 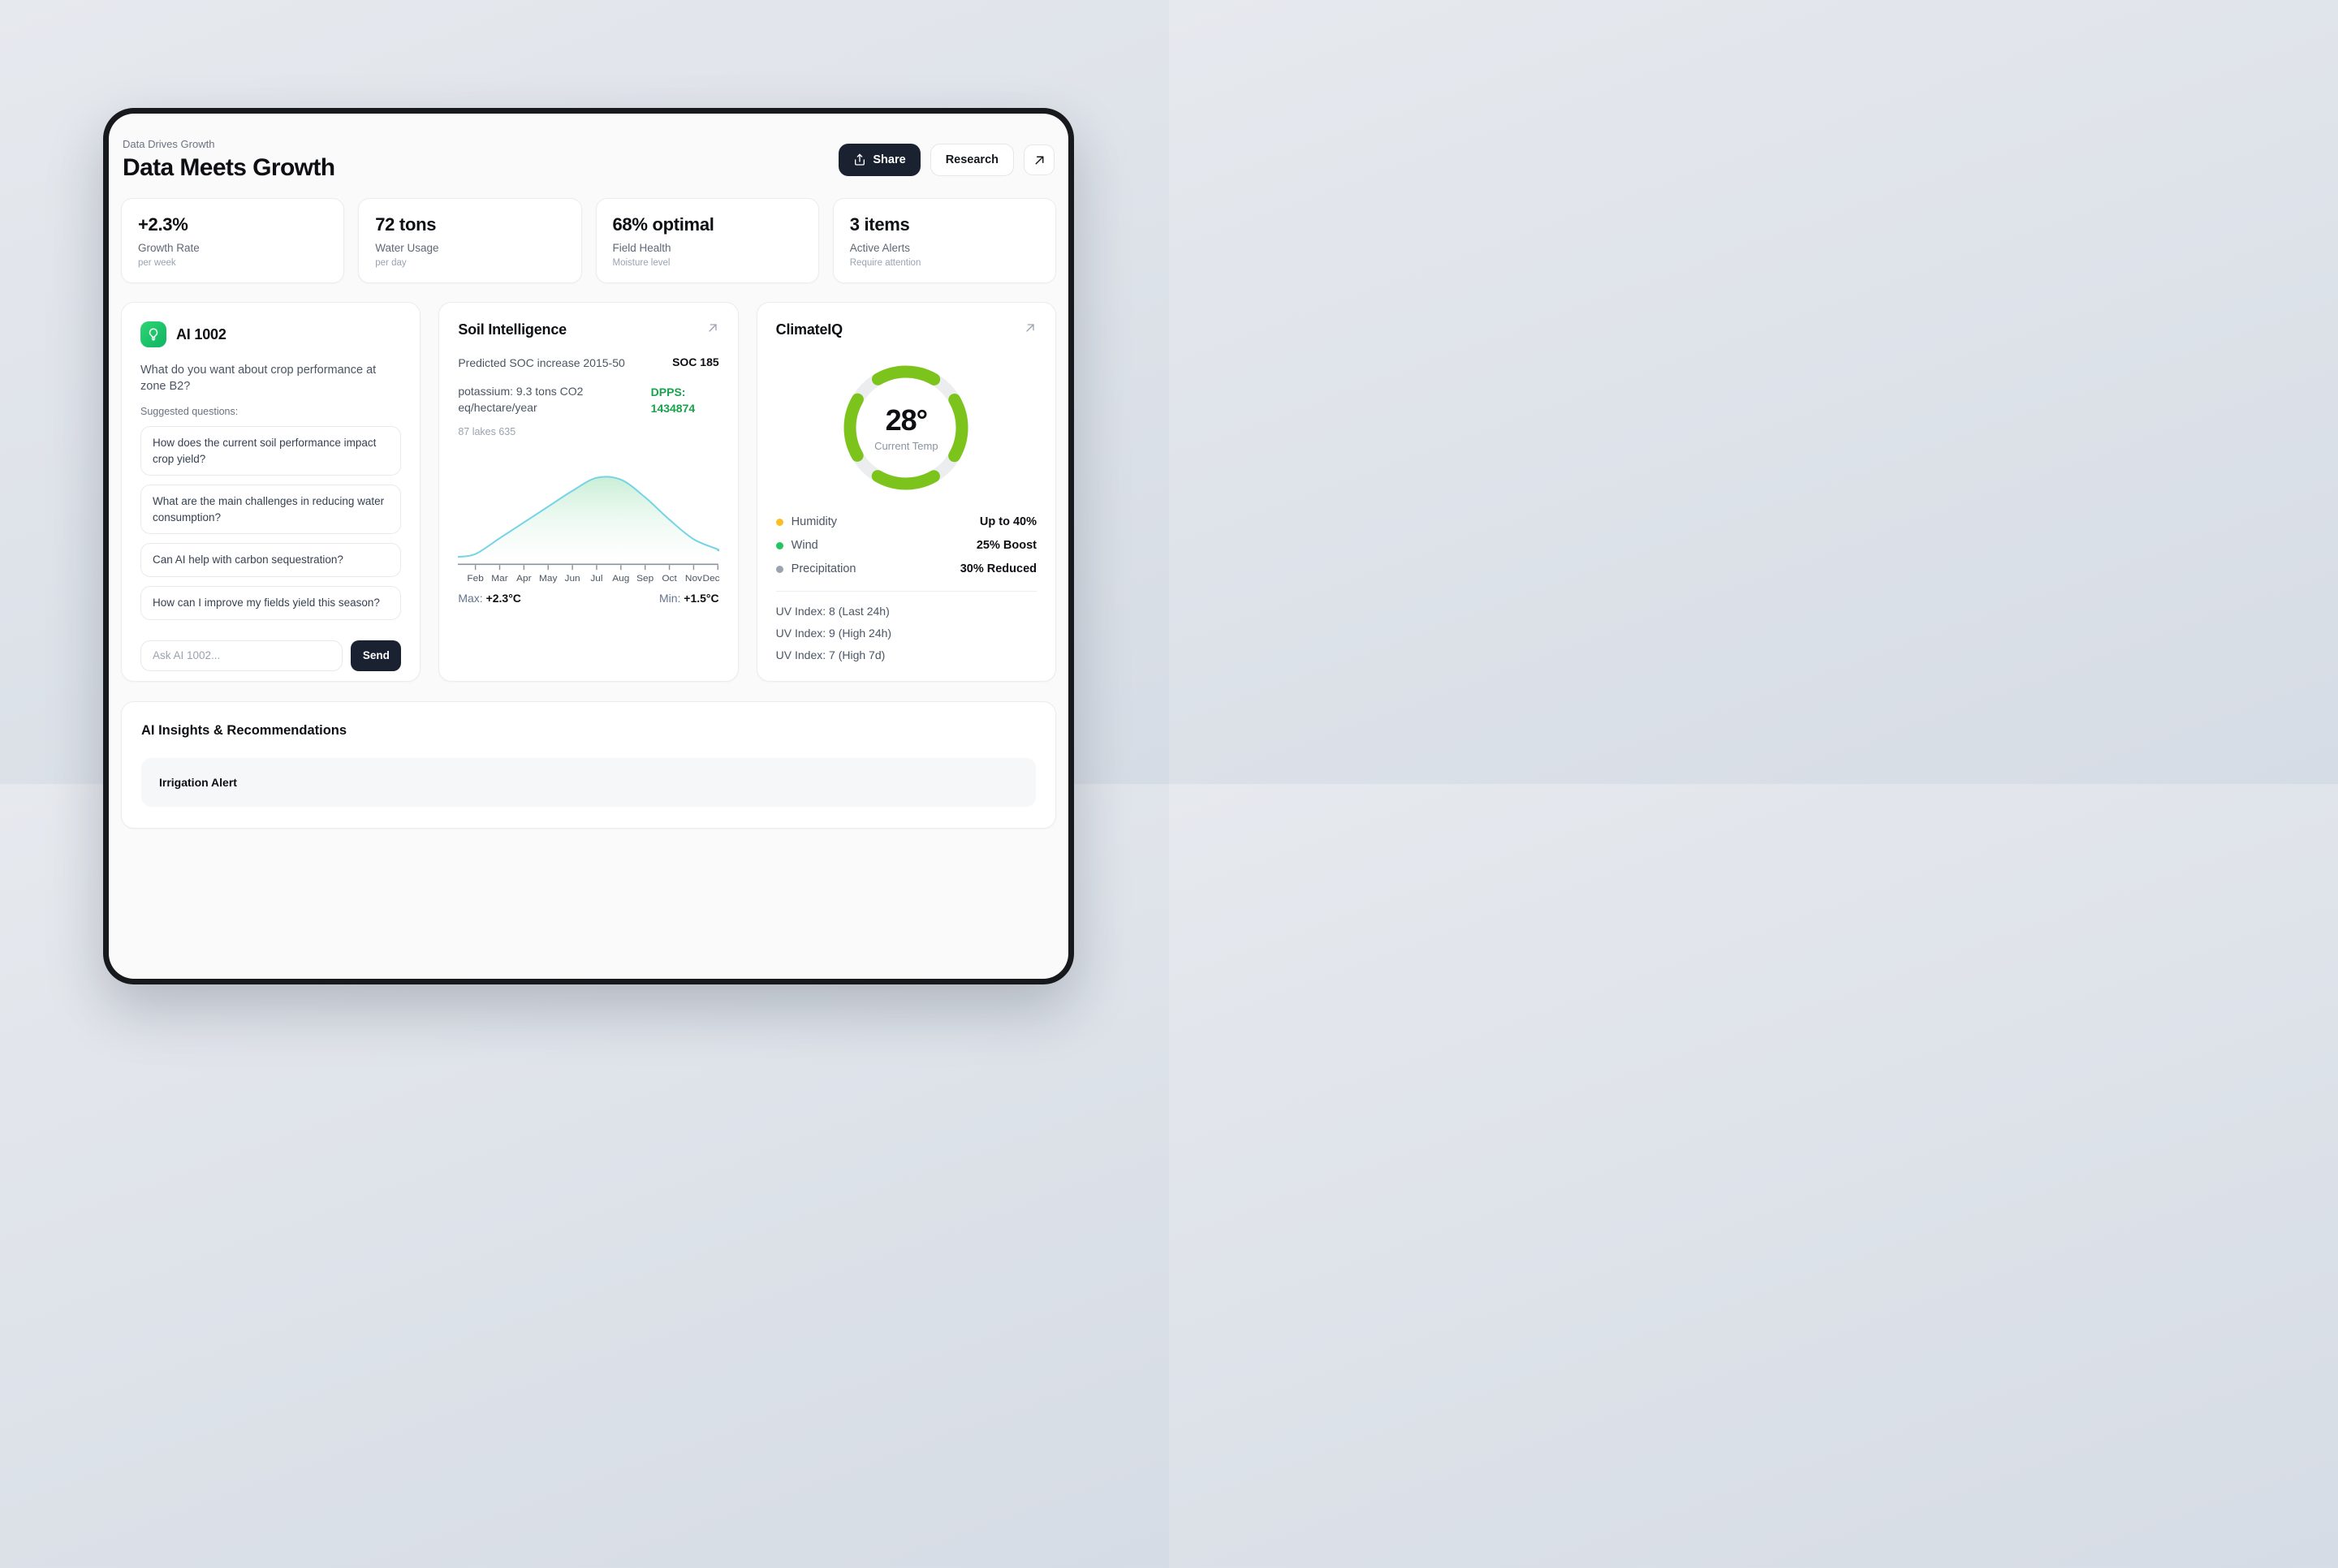 I want to click on soil-row-value: SOC 185, so click(x=695, y=362).